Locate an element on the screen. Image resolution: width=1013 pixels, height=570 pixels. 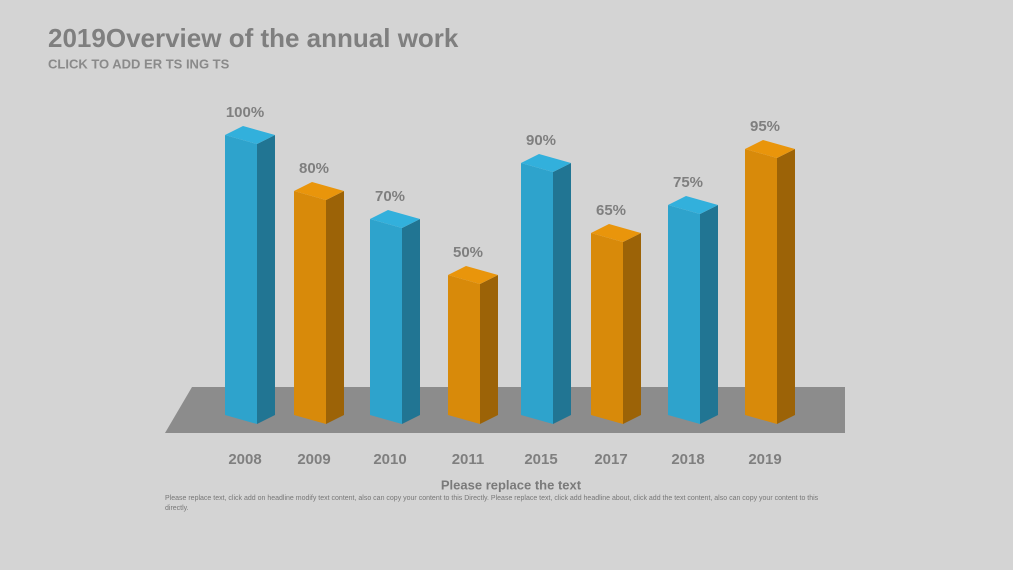
value-label: 70% is located at coordinates (390, 196).